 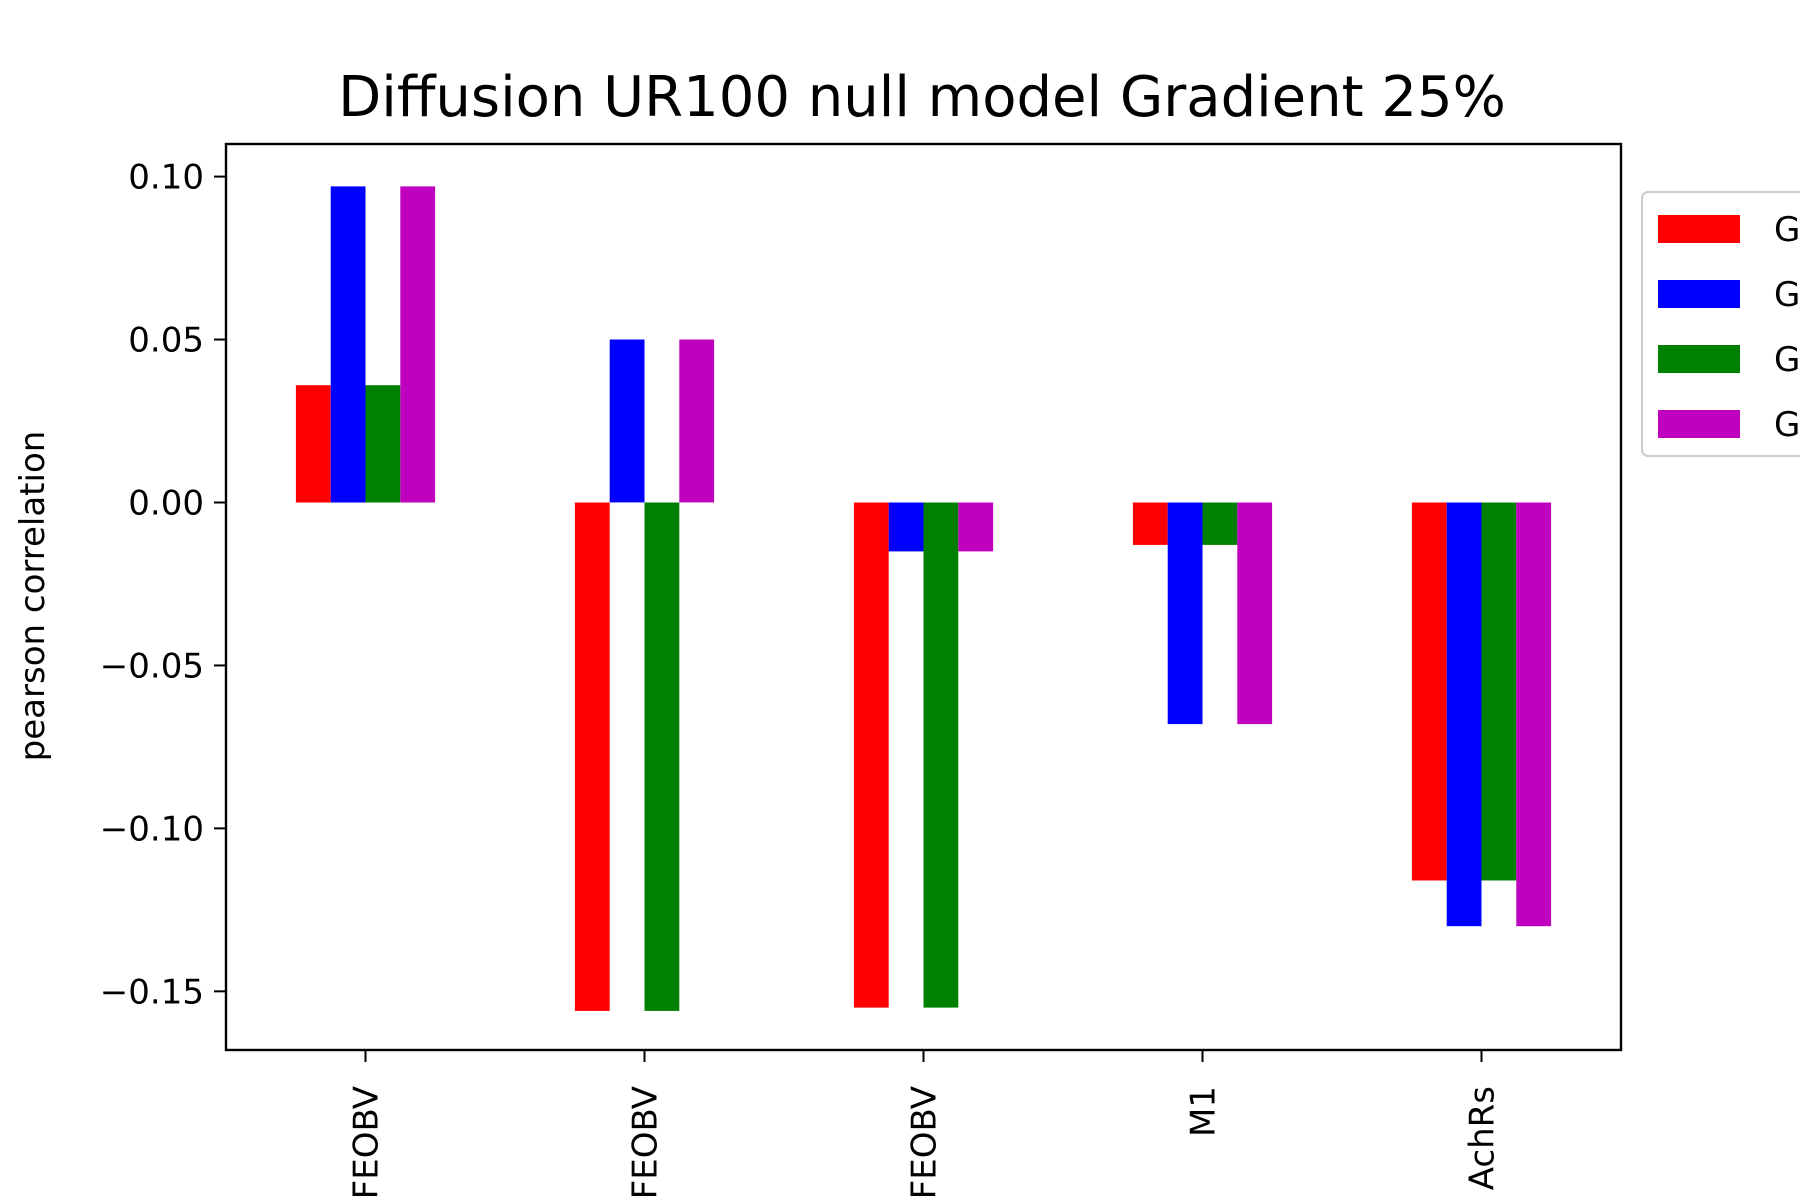 I want to click on x-axis: FEOBV FEOBV FEOBV M1 AchRs, so click(x=925, y=1124).